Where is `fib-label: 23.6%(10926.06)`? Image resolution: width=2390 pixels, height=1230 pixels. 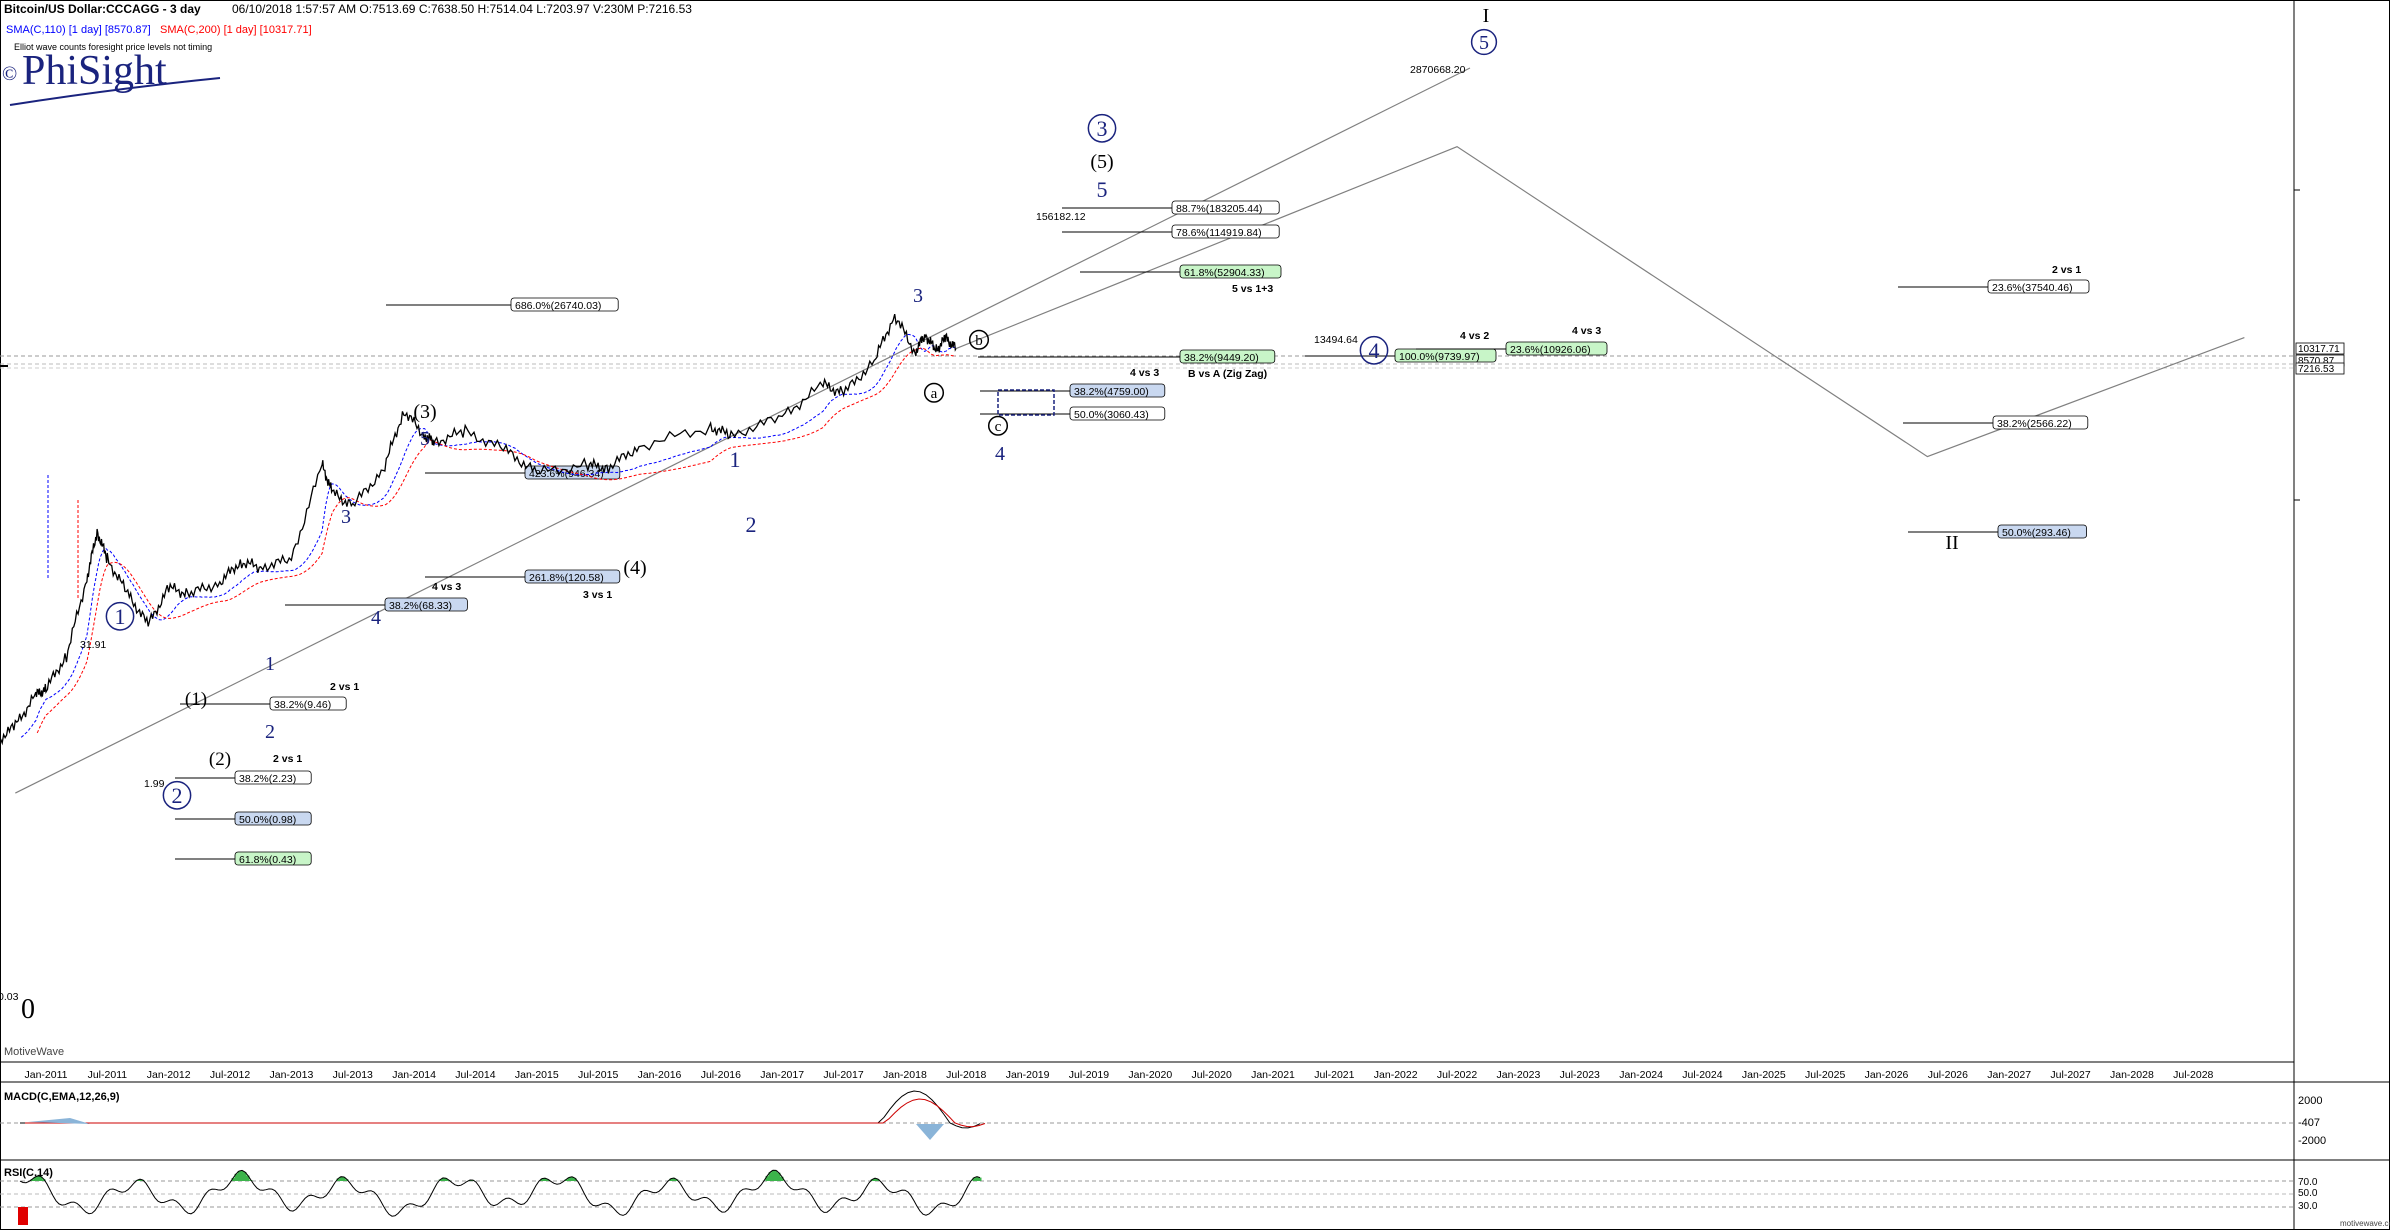 fib-label: 23.6%(10926.06) is located at coordinates (1550, 350).